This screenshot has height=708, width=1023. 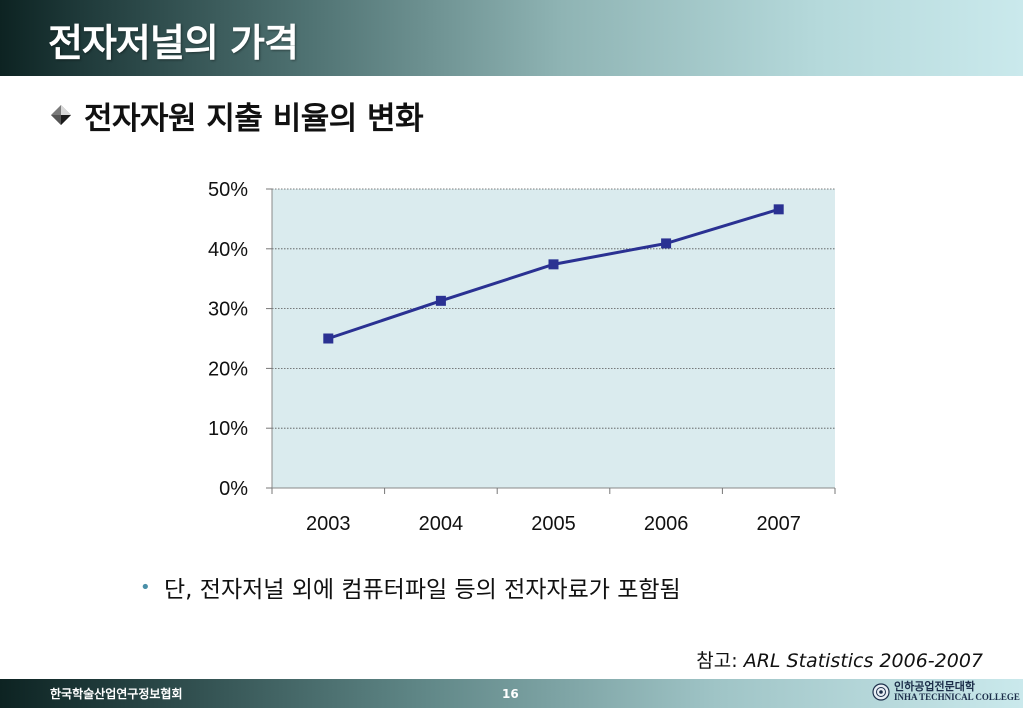 I want to click on logo-korean-name: 인하공업전문대학, so click(x=934, y=686).